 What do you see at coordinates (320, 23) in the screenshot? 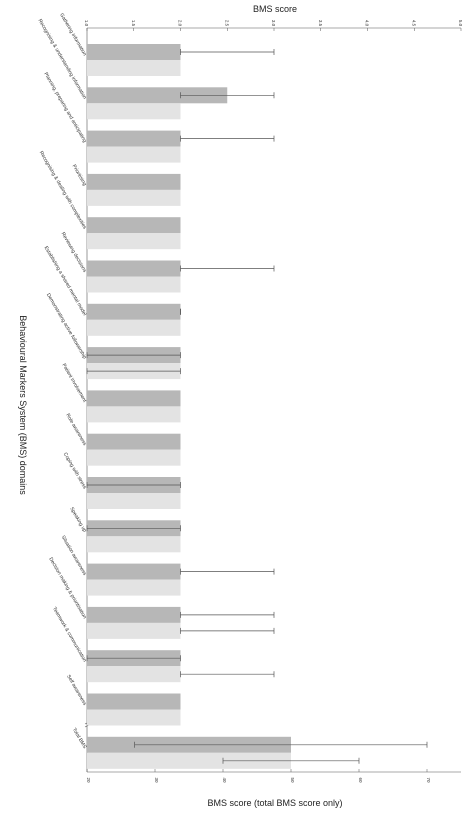
I see `top-axis-tick-label: 3.5` at bounding box center [320, 23].